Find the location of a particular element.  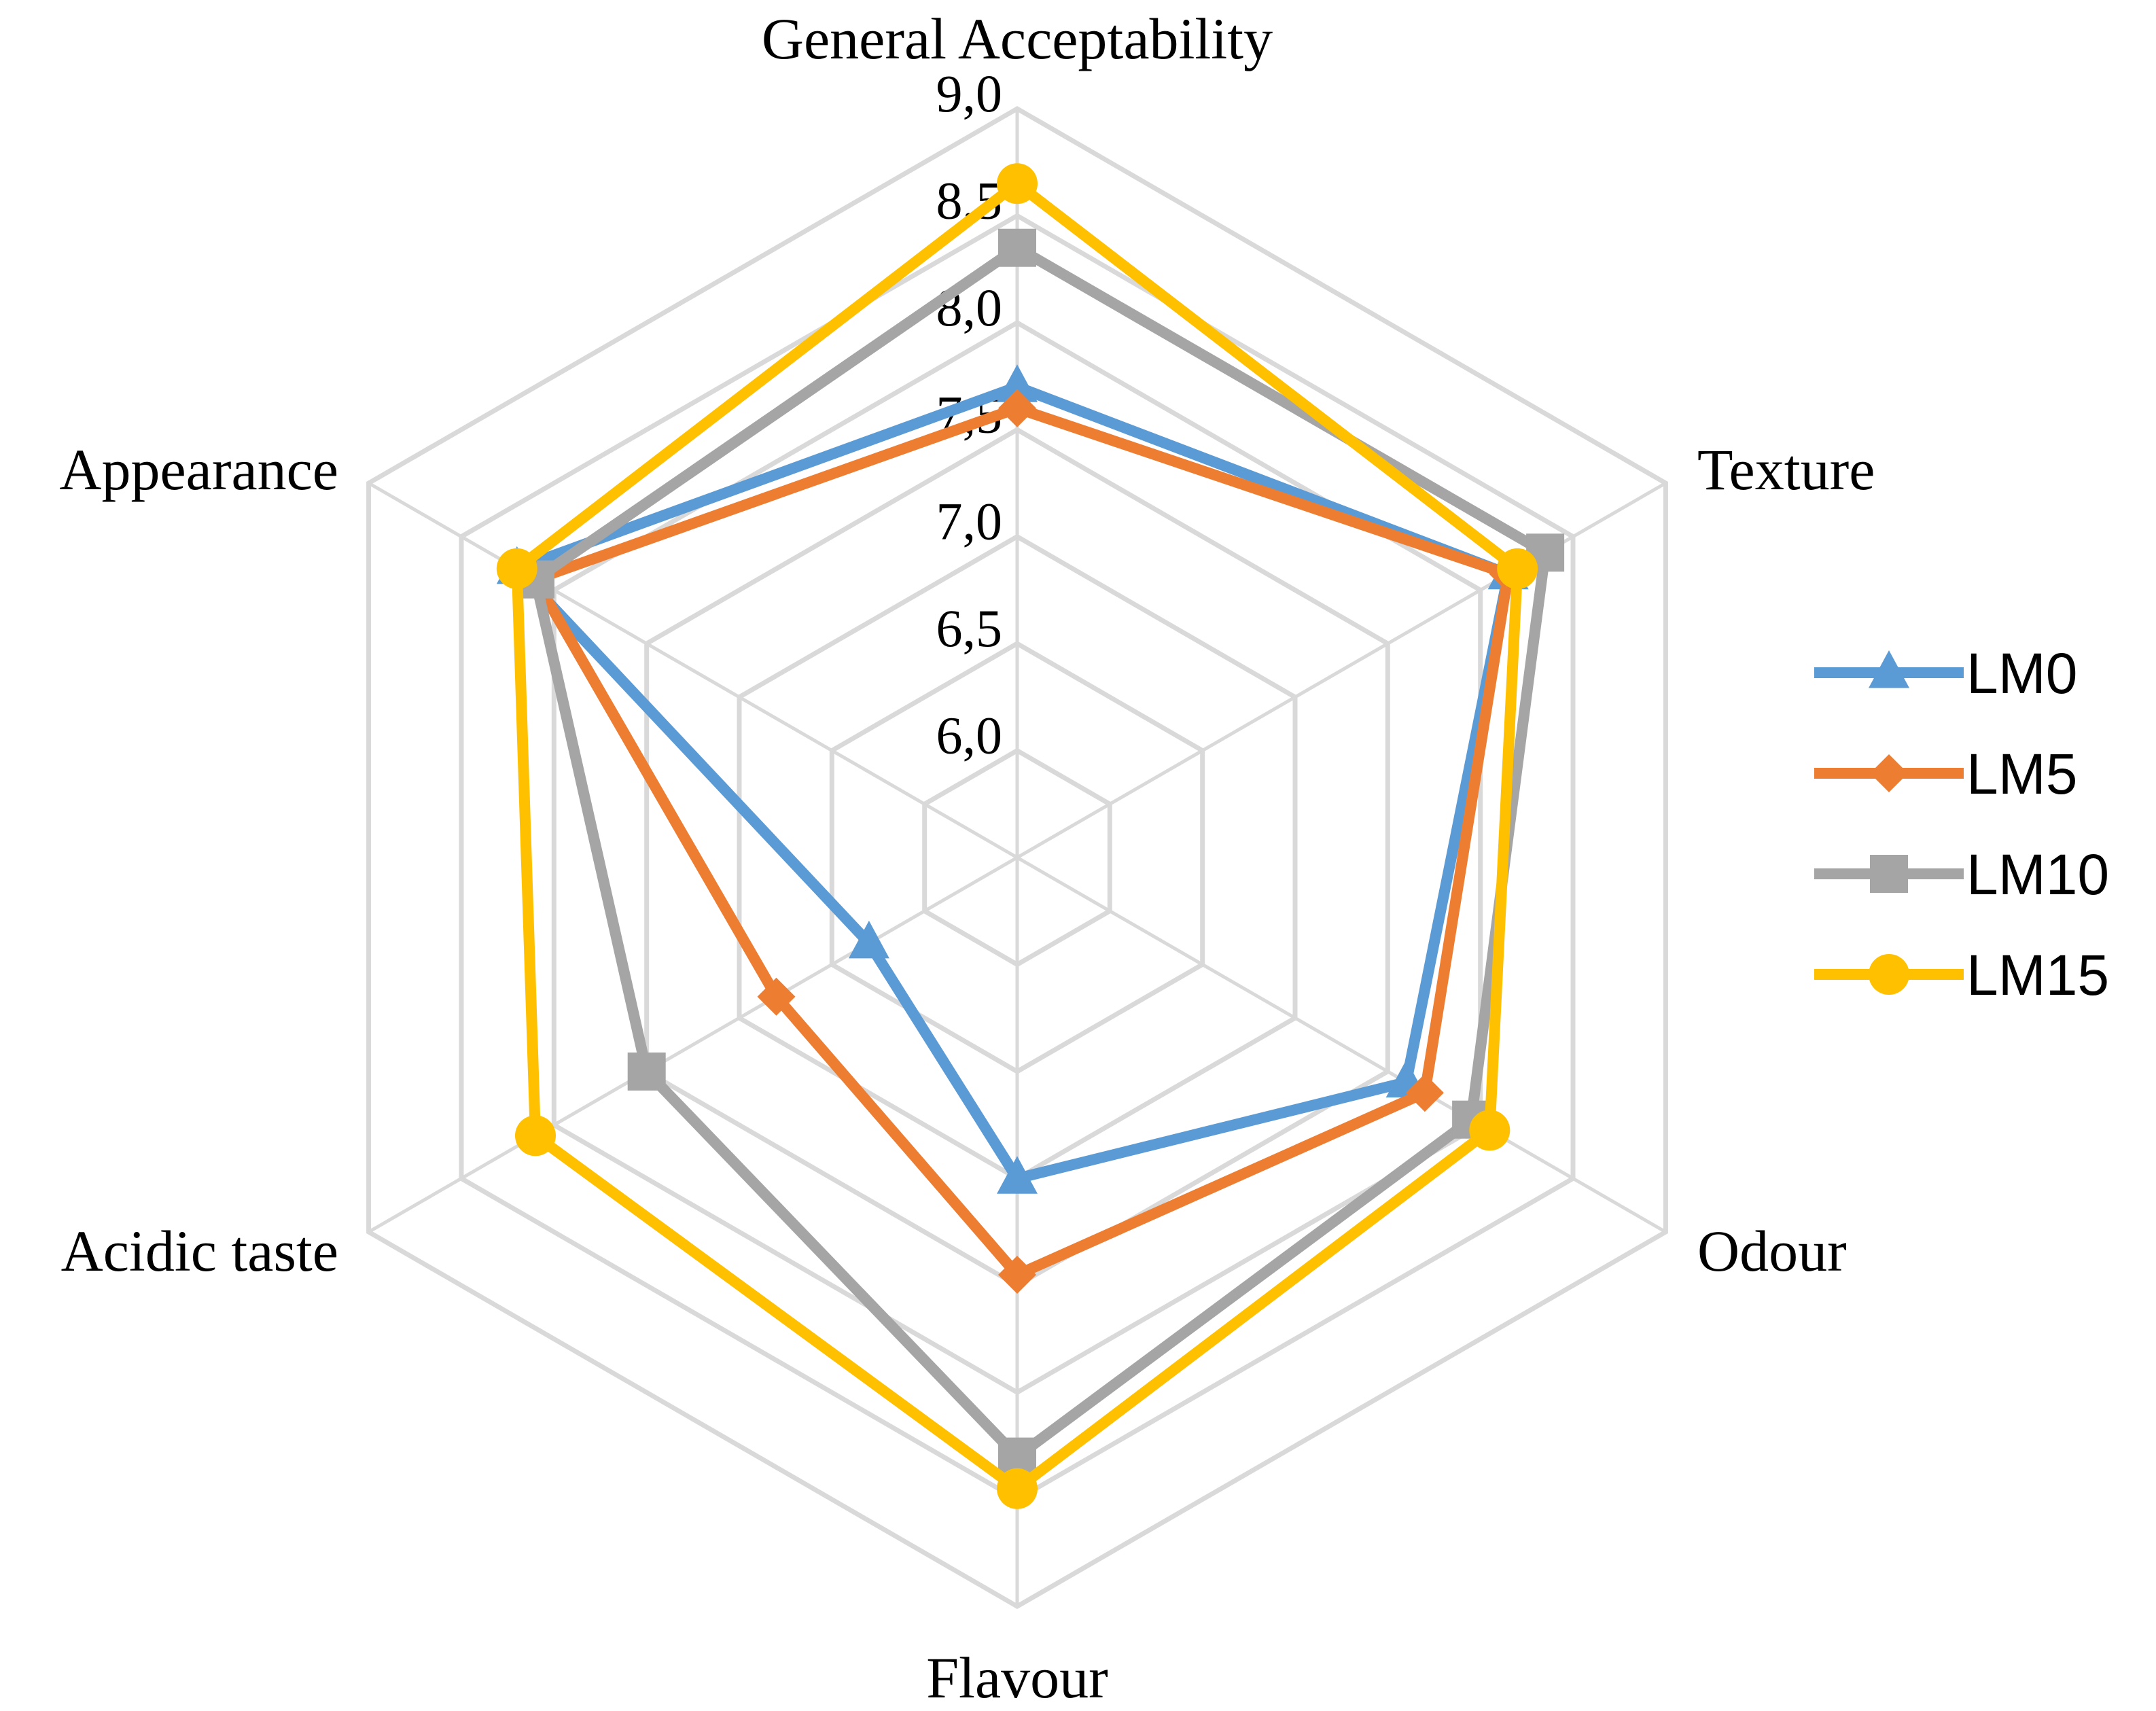

legend-entry-LM15: LM15 is located at coordinates (1961, 975).